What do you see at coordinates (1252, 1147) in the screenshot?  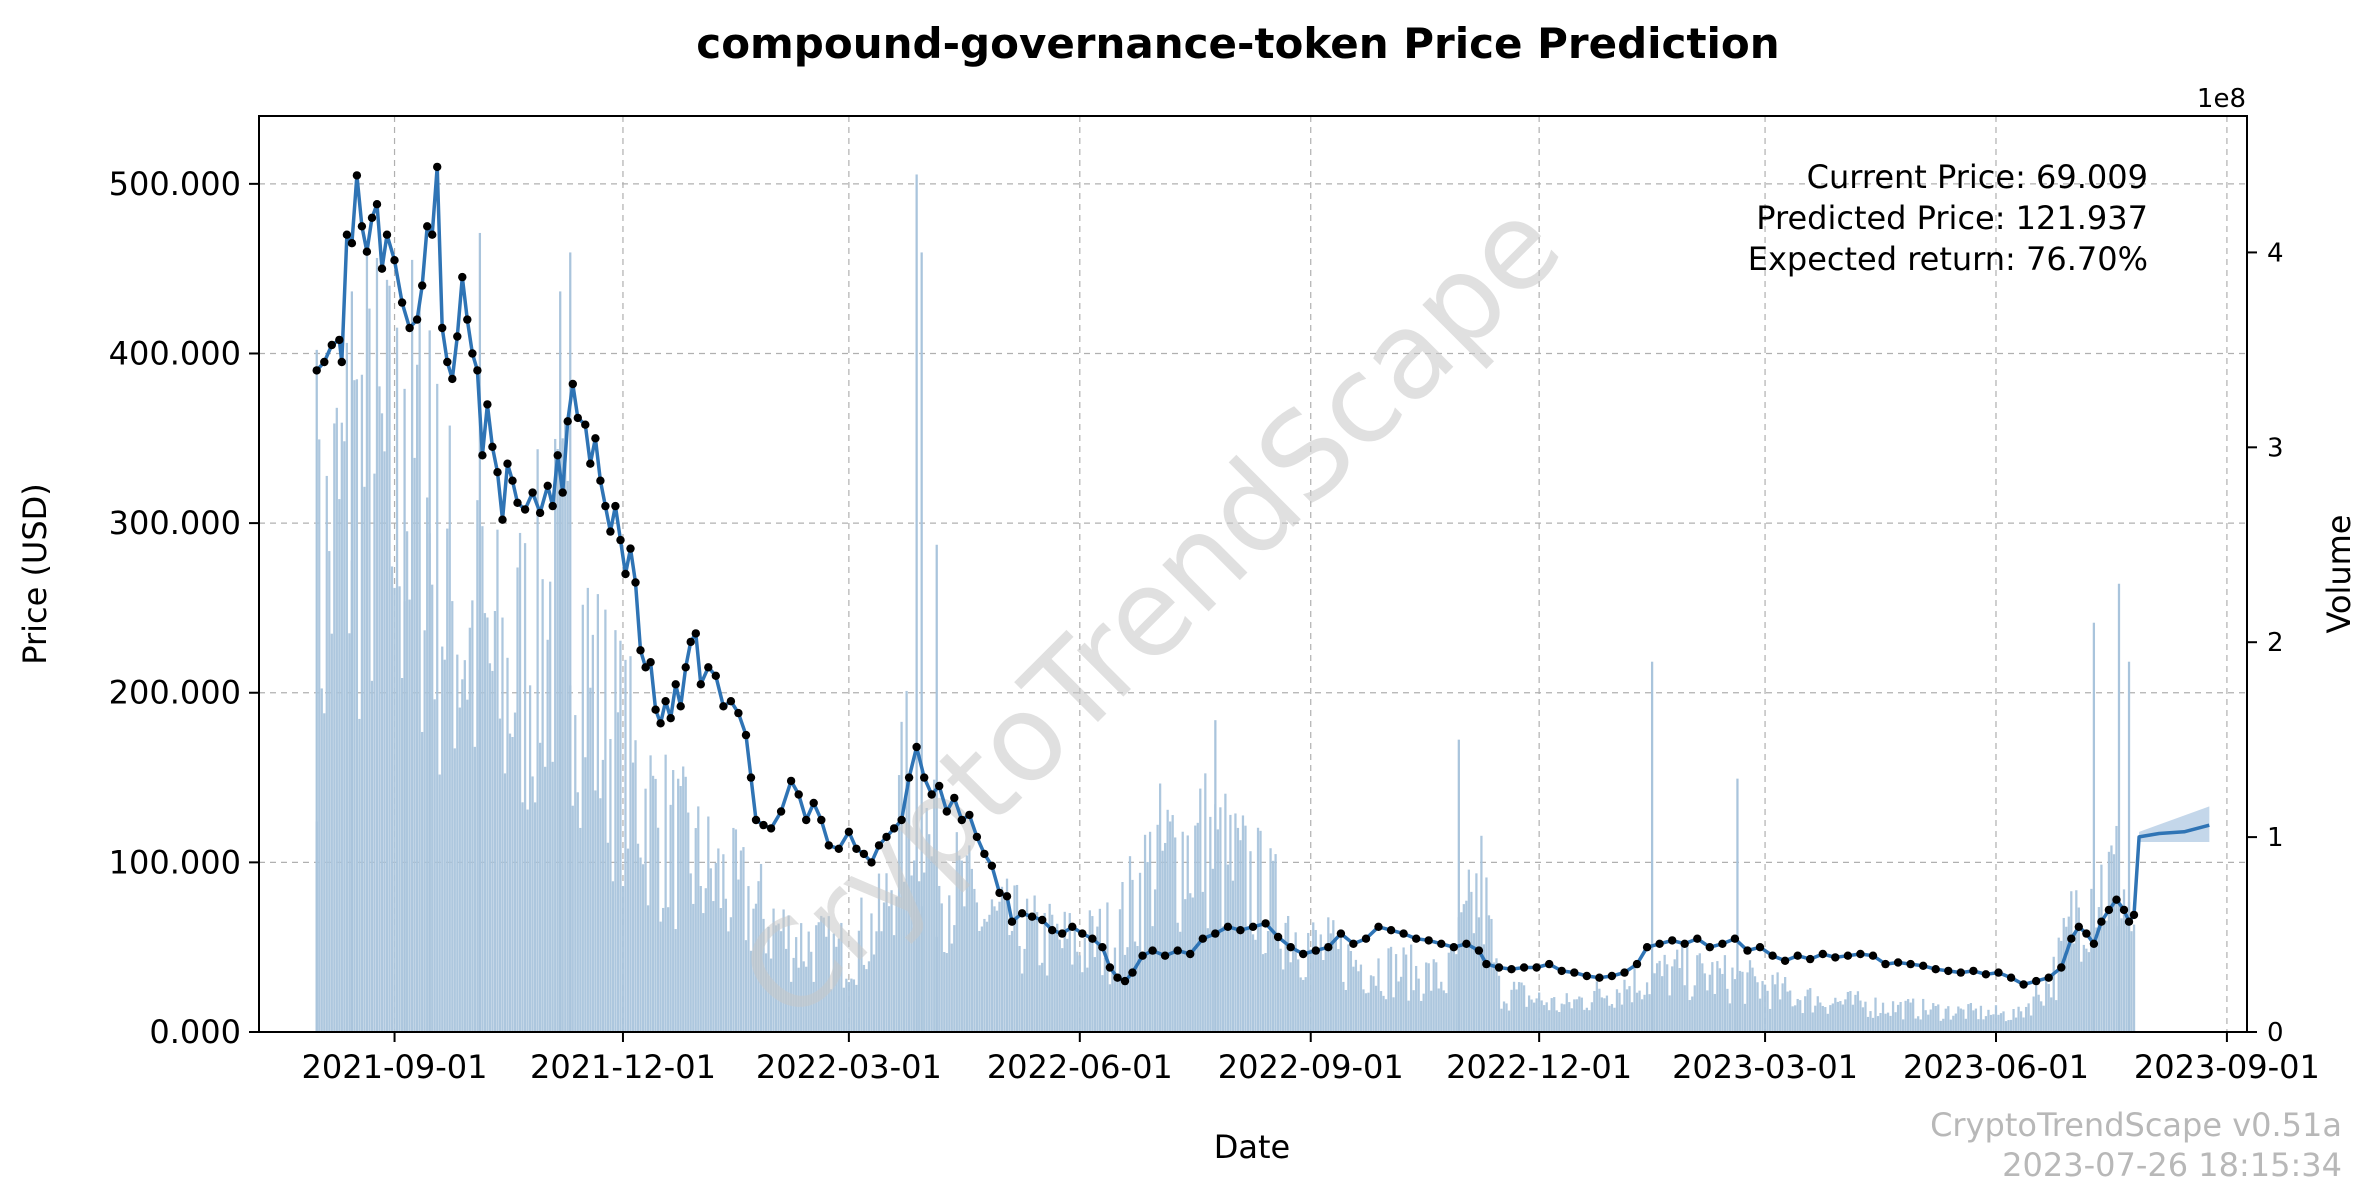 I see `x-axis-label: Date` at bounding box center [1252, 1147].